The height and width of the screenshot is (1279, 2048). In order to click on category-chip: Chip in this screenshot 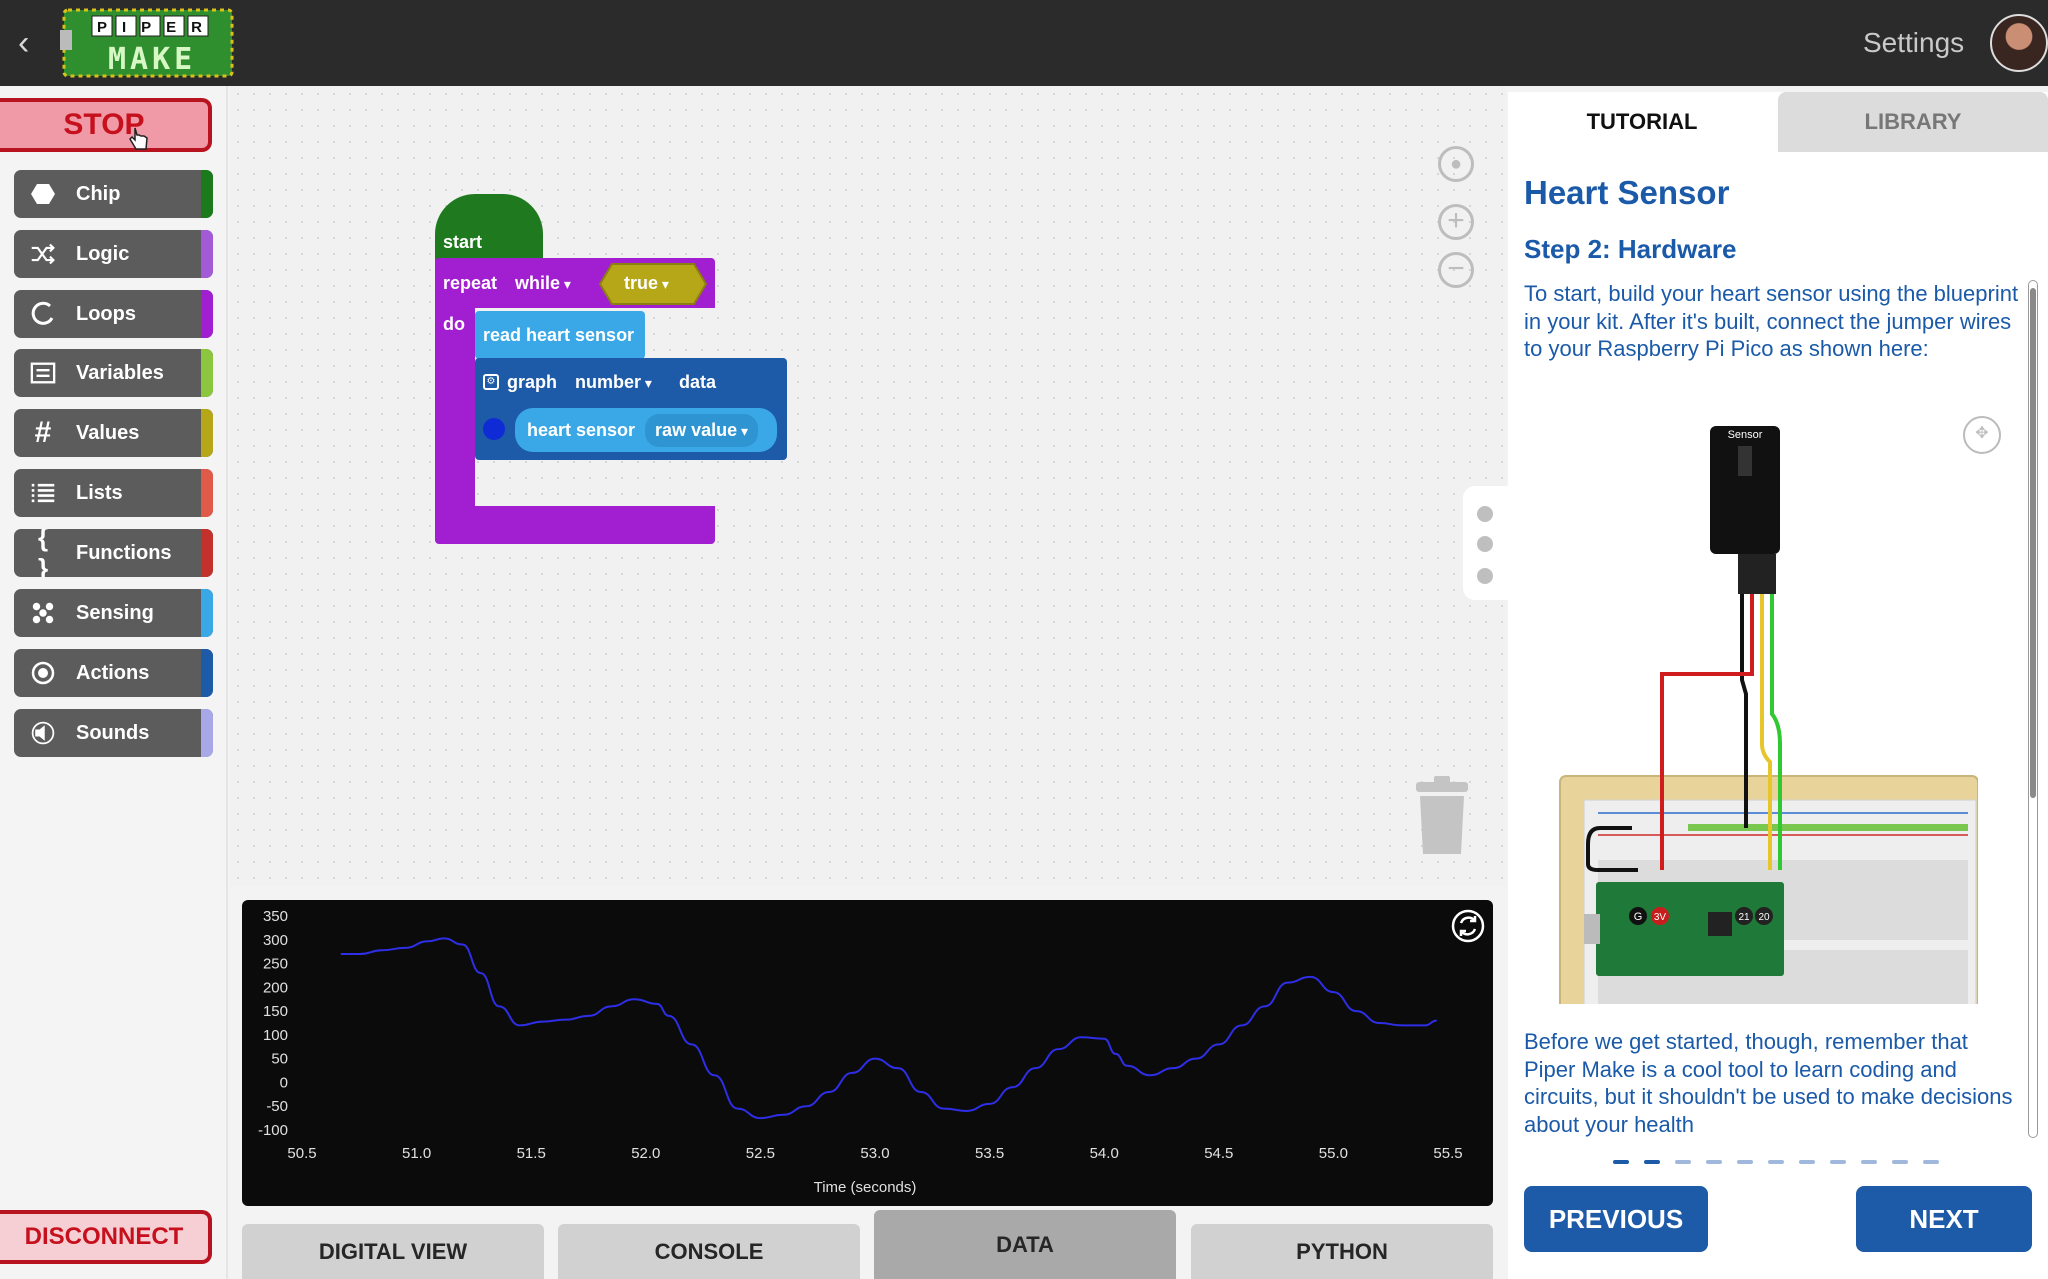, I will do `click(113, 194)`.